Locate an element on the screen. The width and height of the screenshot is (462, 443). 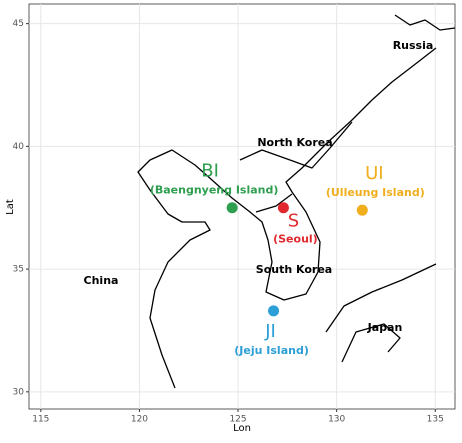
y-tick-label: 30 is located at coordinates (19, 392).